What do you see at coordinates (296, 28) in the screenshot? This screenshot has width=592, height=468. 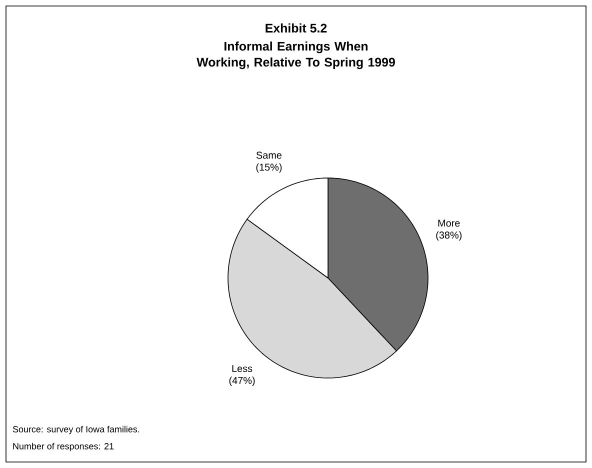 I see `chart-title: Exhibit 5.2` at bounding box center [296, 28].